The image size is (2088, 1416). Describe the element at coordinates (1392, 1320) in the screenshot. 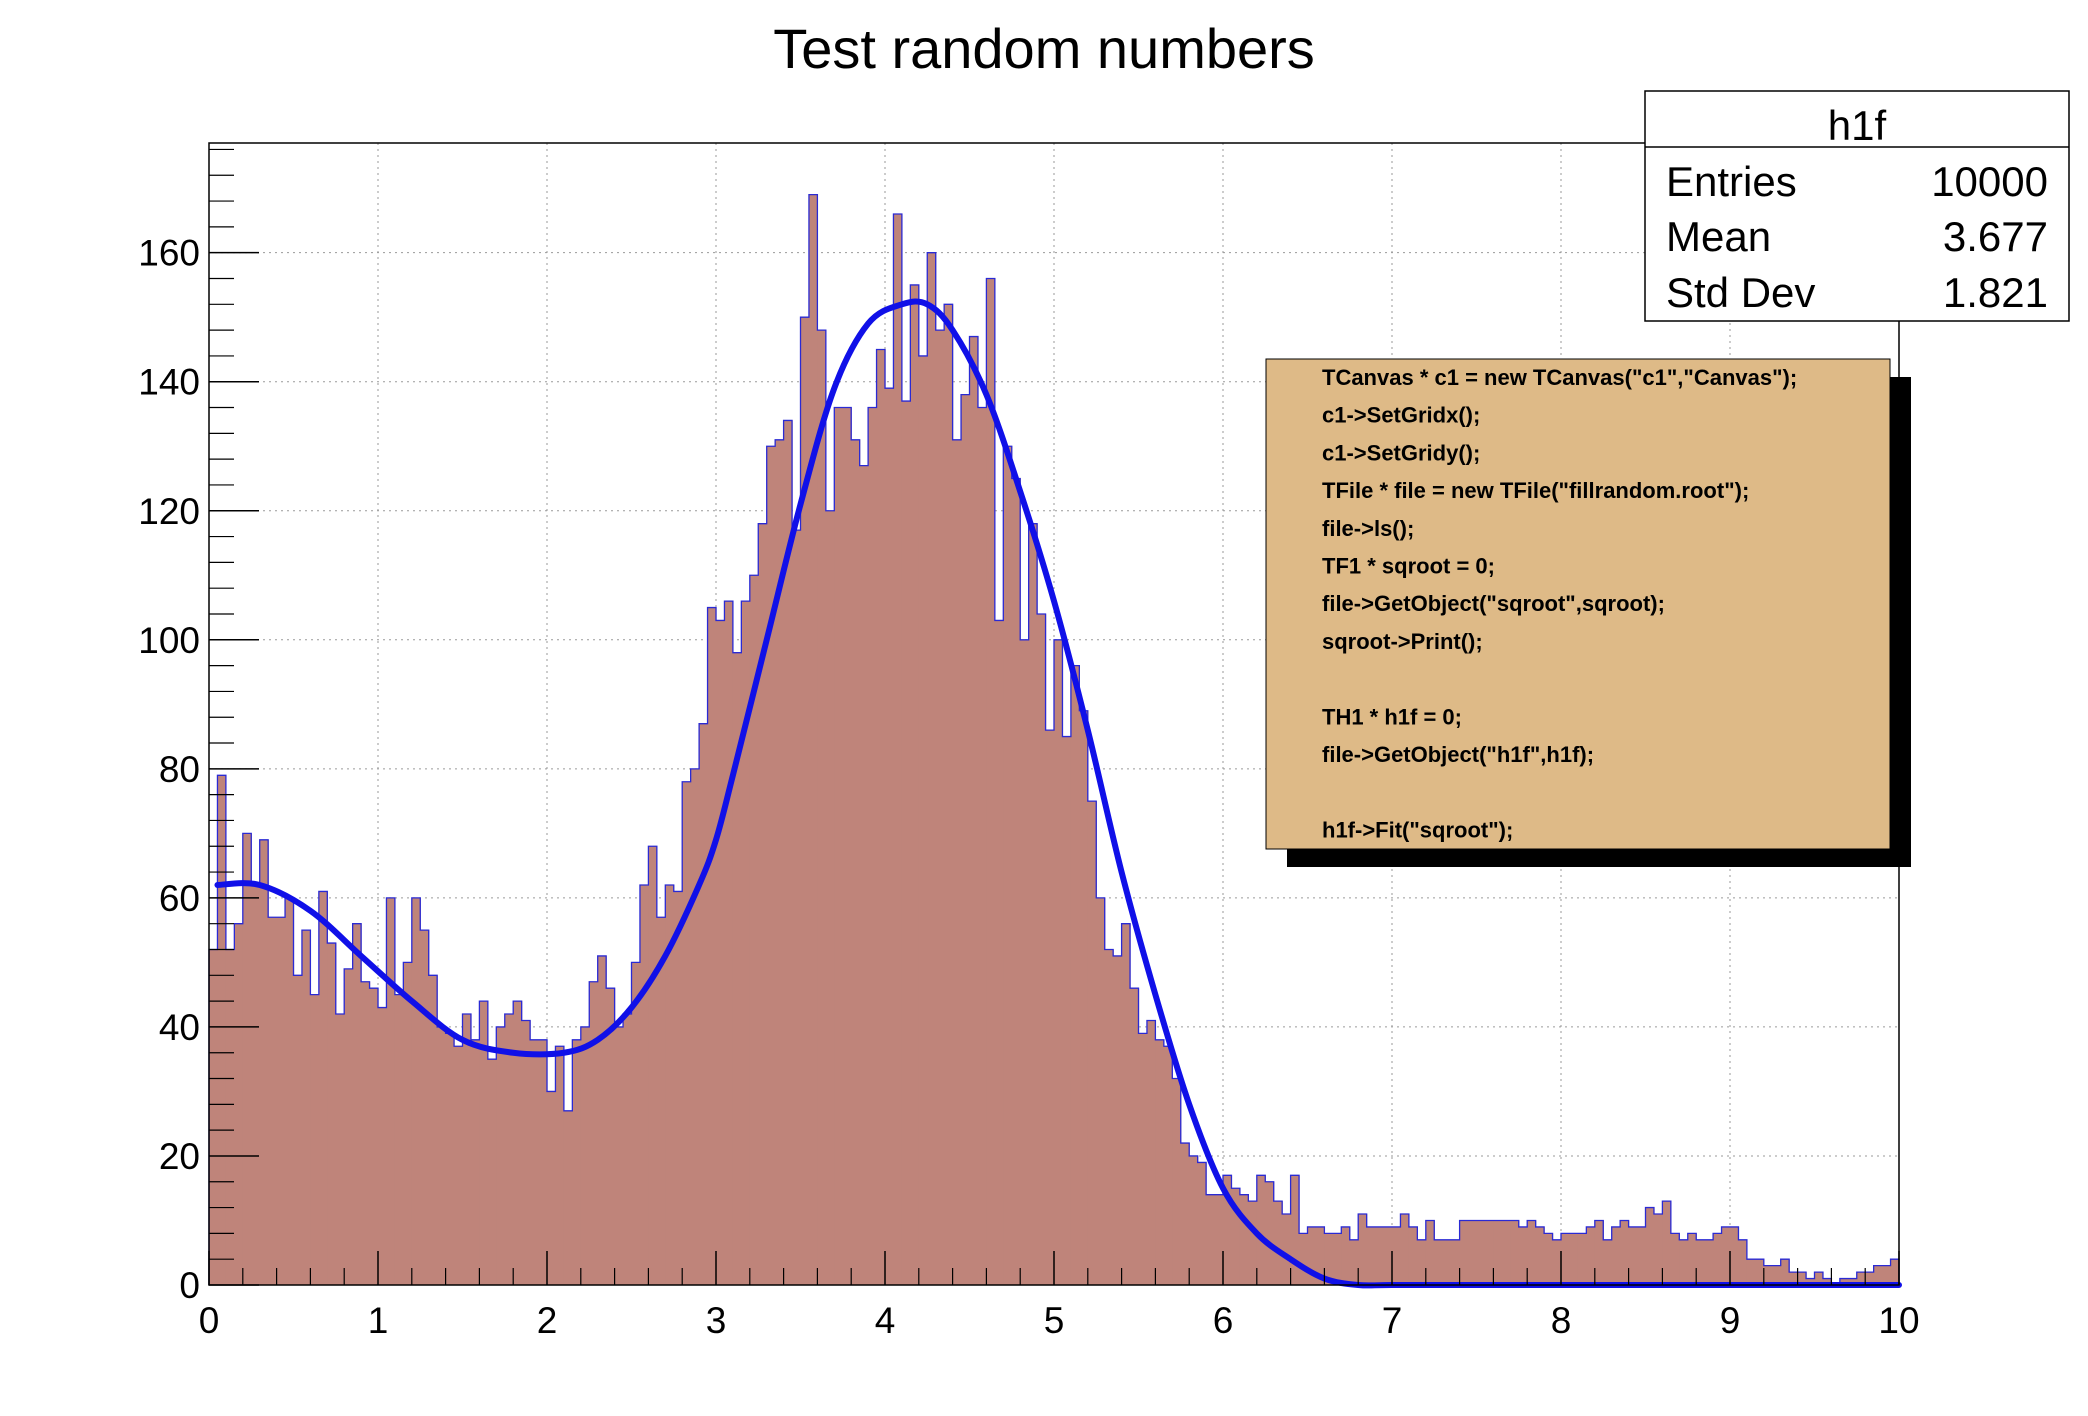

I see `x-tick-label: 7` at that location.